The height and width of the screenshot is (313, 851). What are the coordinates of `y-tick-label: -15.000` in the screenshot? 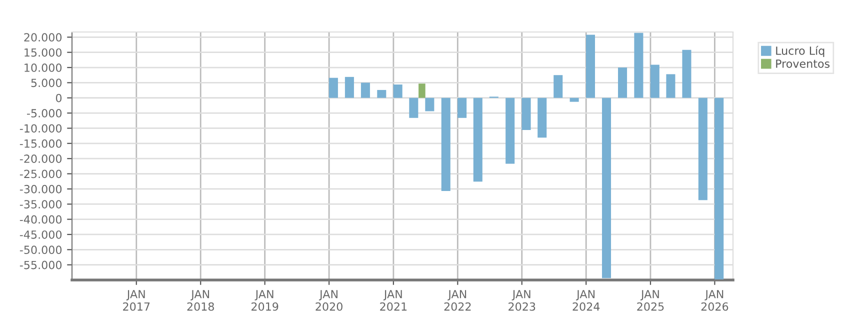 It's located at (41, 143).